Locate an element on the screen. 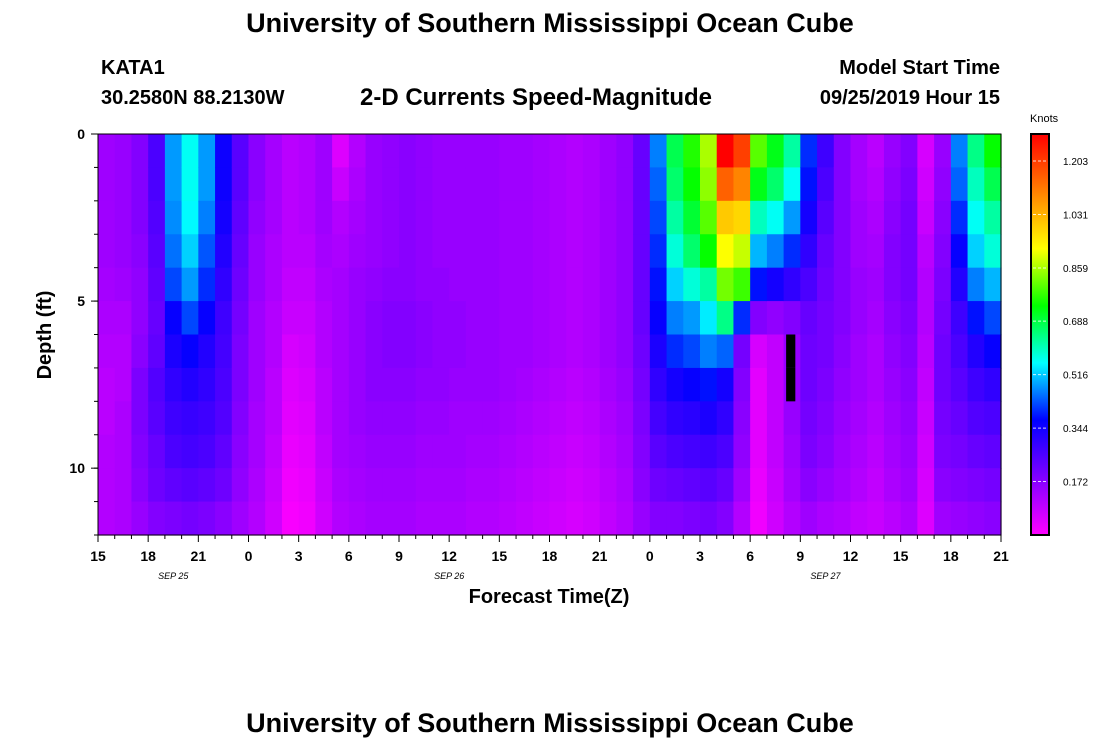  x-tick-label: 12 is located at coordinates (449, 556).